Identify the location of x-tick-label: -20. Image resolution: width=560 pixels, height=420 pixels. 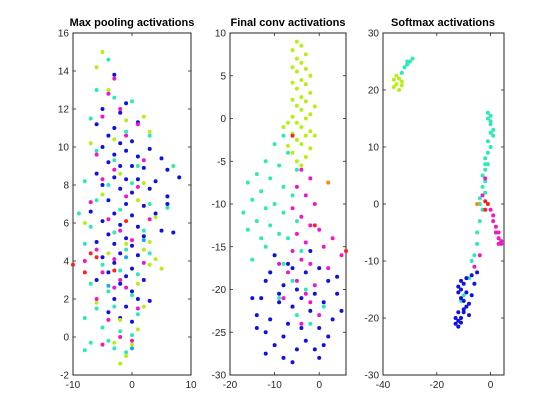
(230, 385).